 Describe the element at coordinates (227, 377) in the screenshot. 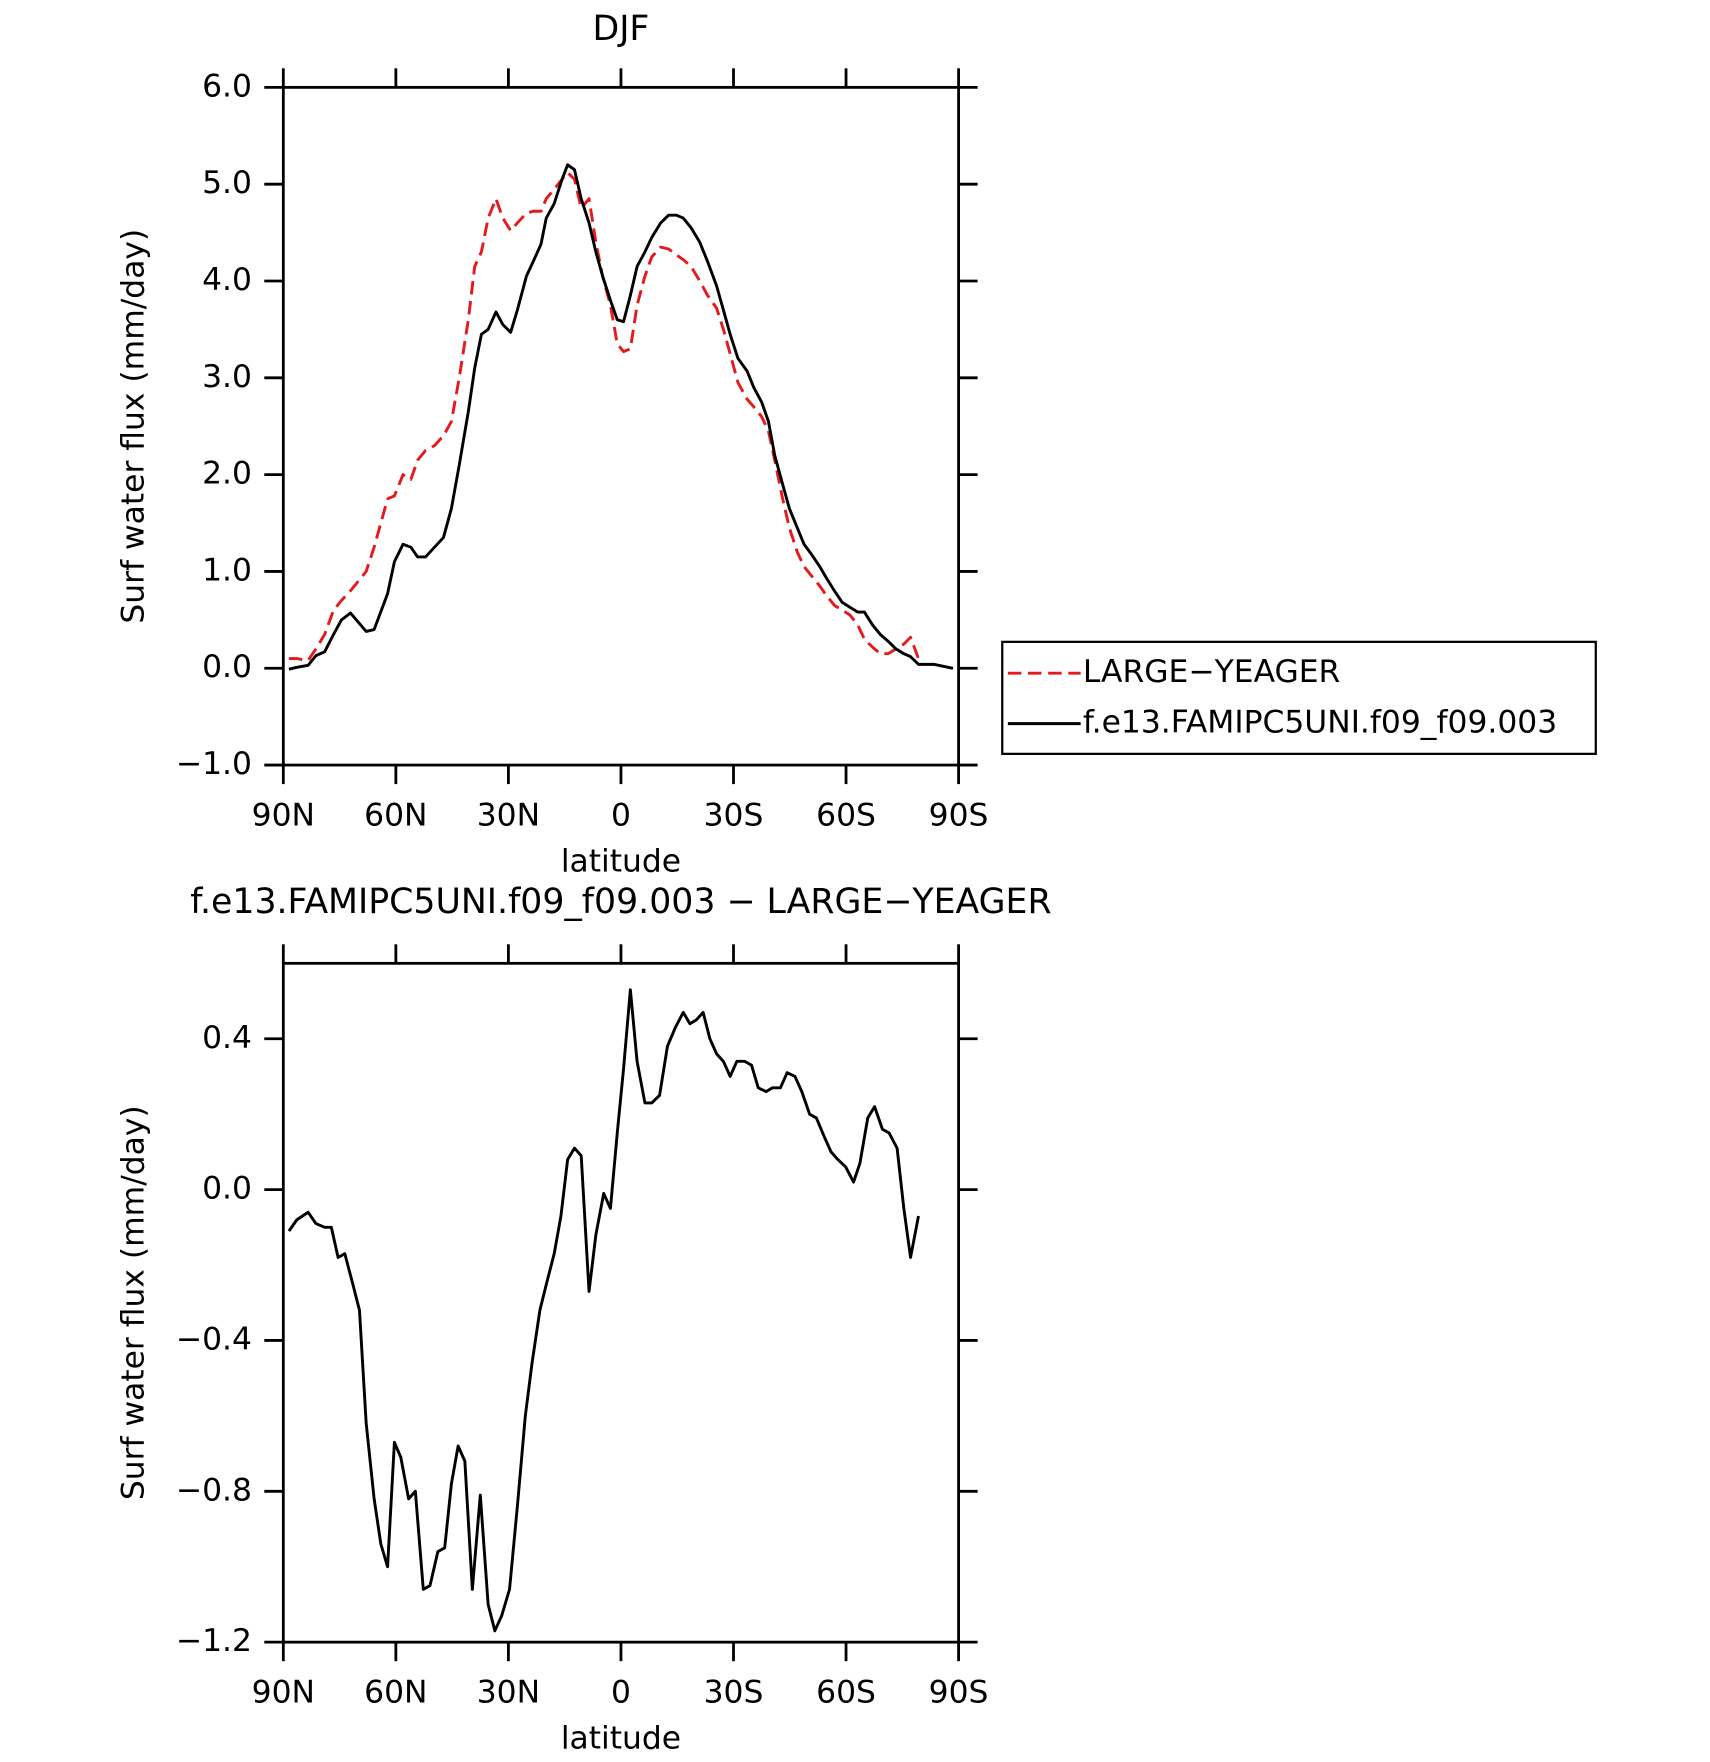

I see `y-tick-label: 3.0` at that location.